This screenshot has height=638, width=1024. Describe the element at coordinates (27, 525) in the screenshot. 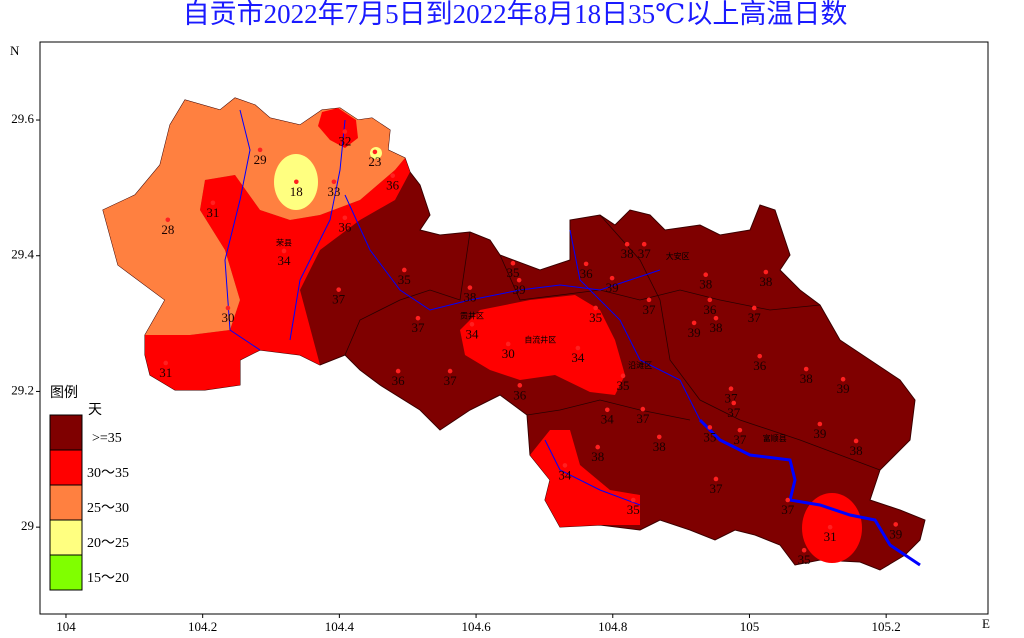

I see `y-tick-label: 29` at that location.